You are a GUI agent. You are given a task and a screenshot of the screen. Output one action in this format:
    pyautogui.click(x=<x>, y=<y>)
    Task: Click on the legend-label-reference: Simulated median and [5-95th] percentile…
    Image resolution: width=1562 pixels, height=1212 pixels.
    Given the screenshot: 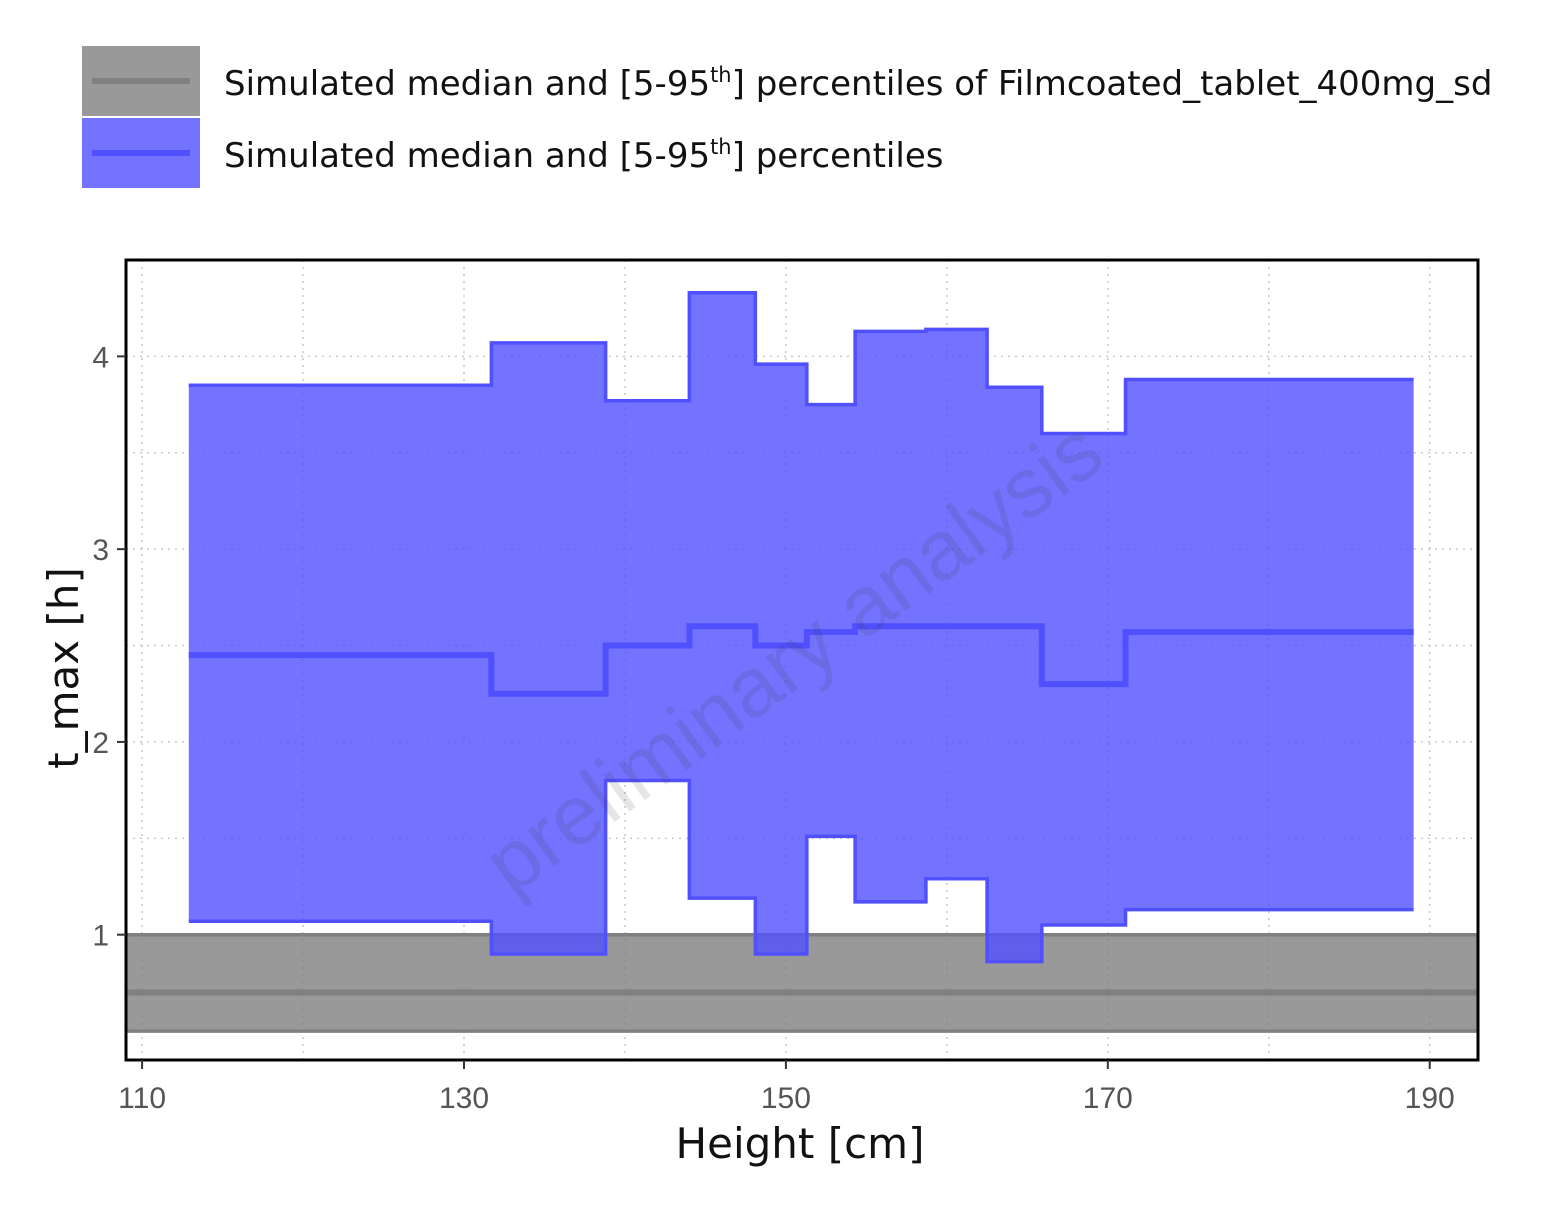 What is the action you would take?
    pyautogui.click(x=858, y=83)
    